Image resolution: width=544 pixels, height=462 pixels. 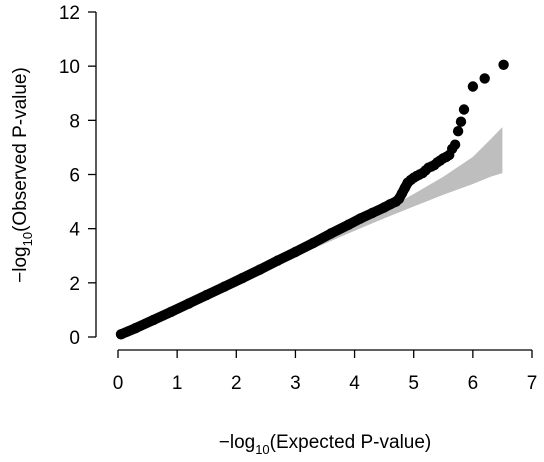 What do you see at coordinates (413, 383) in the screenshot?
I see `x-tick-label: 5` at bounding box center [413, 383].